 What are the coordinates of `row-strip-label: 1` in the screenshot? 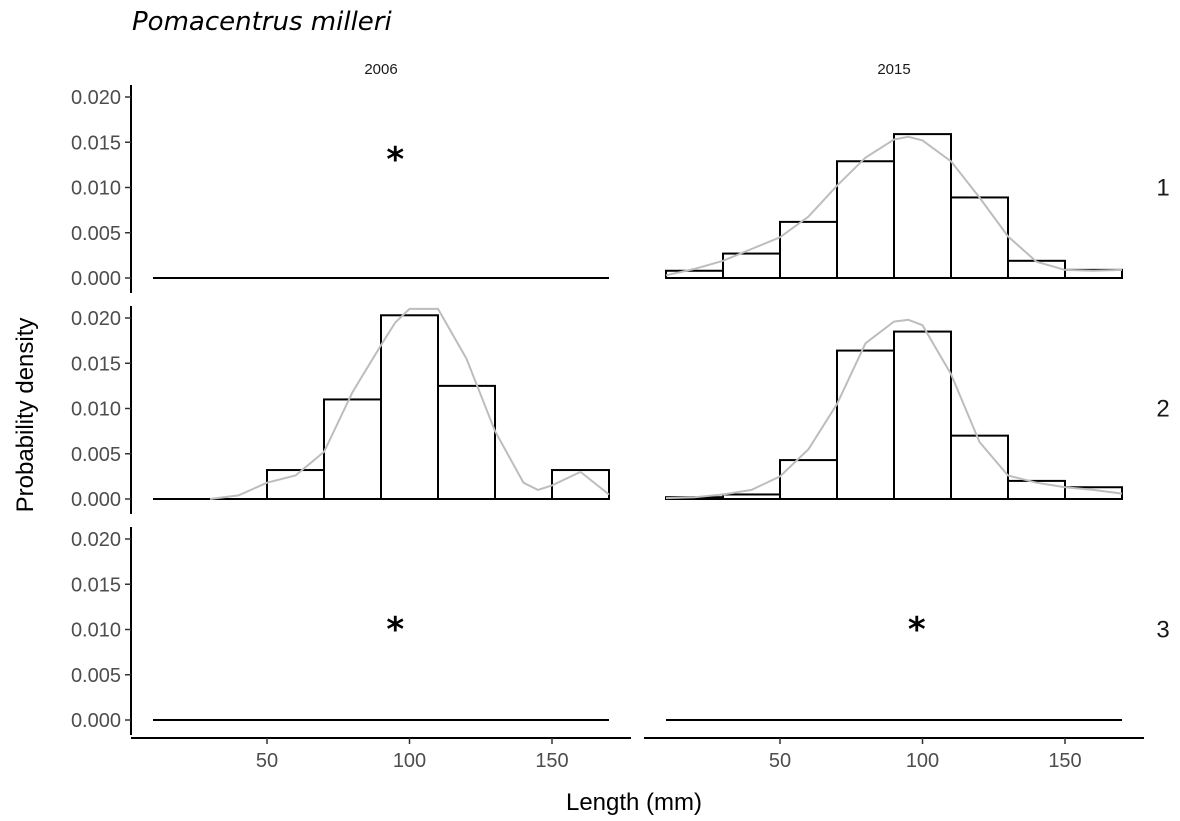 It's located at (1162, 188).